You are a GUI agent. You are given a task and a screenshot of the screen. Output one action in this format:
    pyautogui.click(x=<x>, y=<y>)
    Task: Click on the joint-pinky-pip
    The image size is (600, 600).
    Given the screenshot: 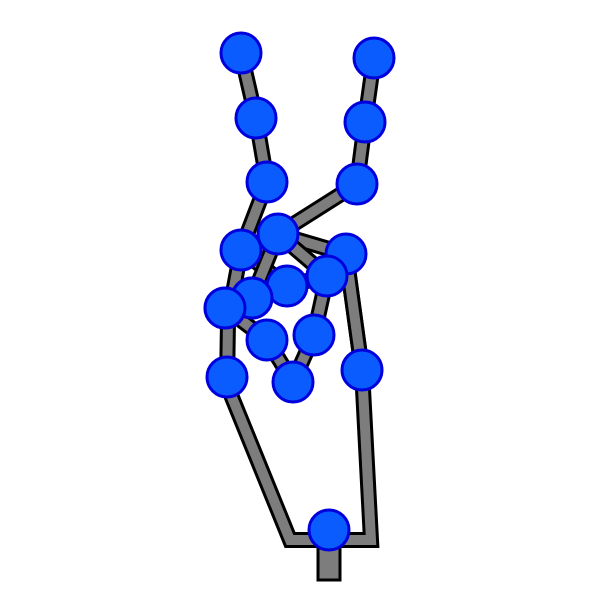 What is the action you would take?
    pyautogui.click(x=267, y=340)
    